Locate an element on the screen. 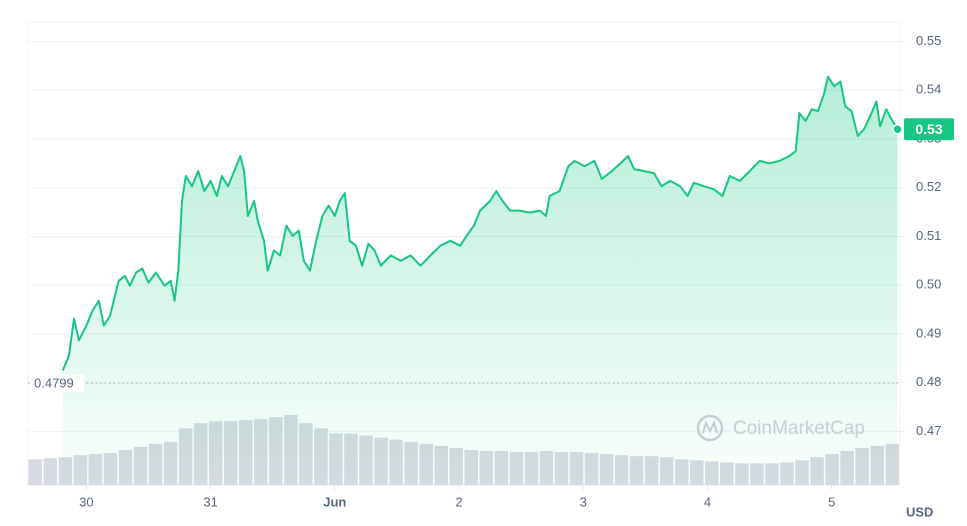  watermark-logo is located at coordinates (710, 428).